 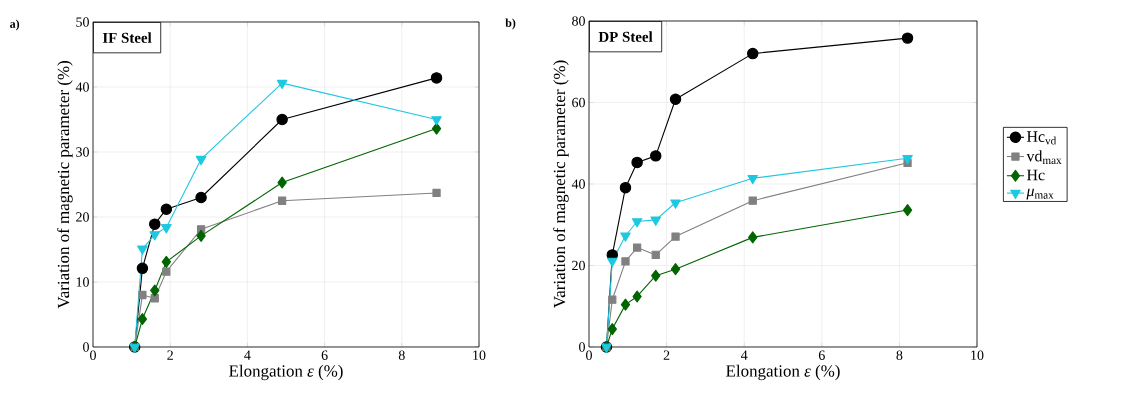 I want to click on y-tick-label: 50, so click(x=82, y=22).